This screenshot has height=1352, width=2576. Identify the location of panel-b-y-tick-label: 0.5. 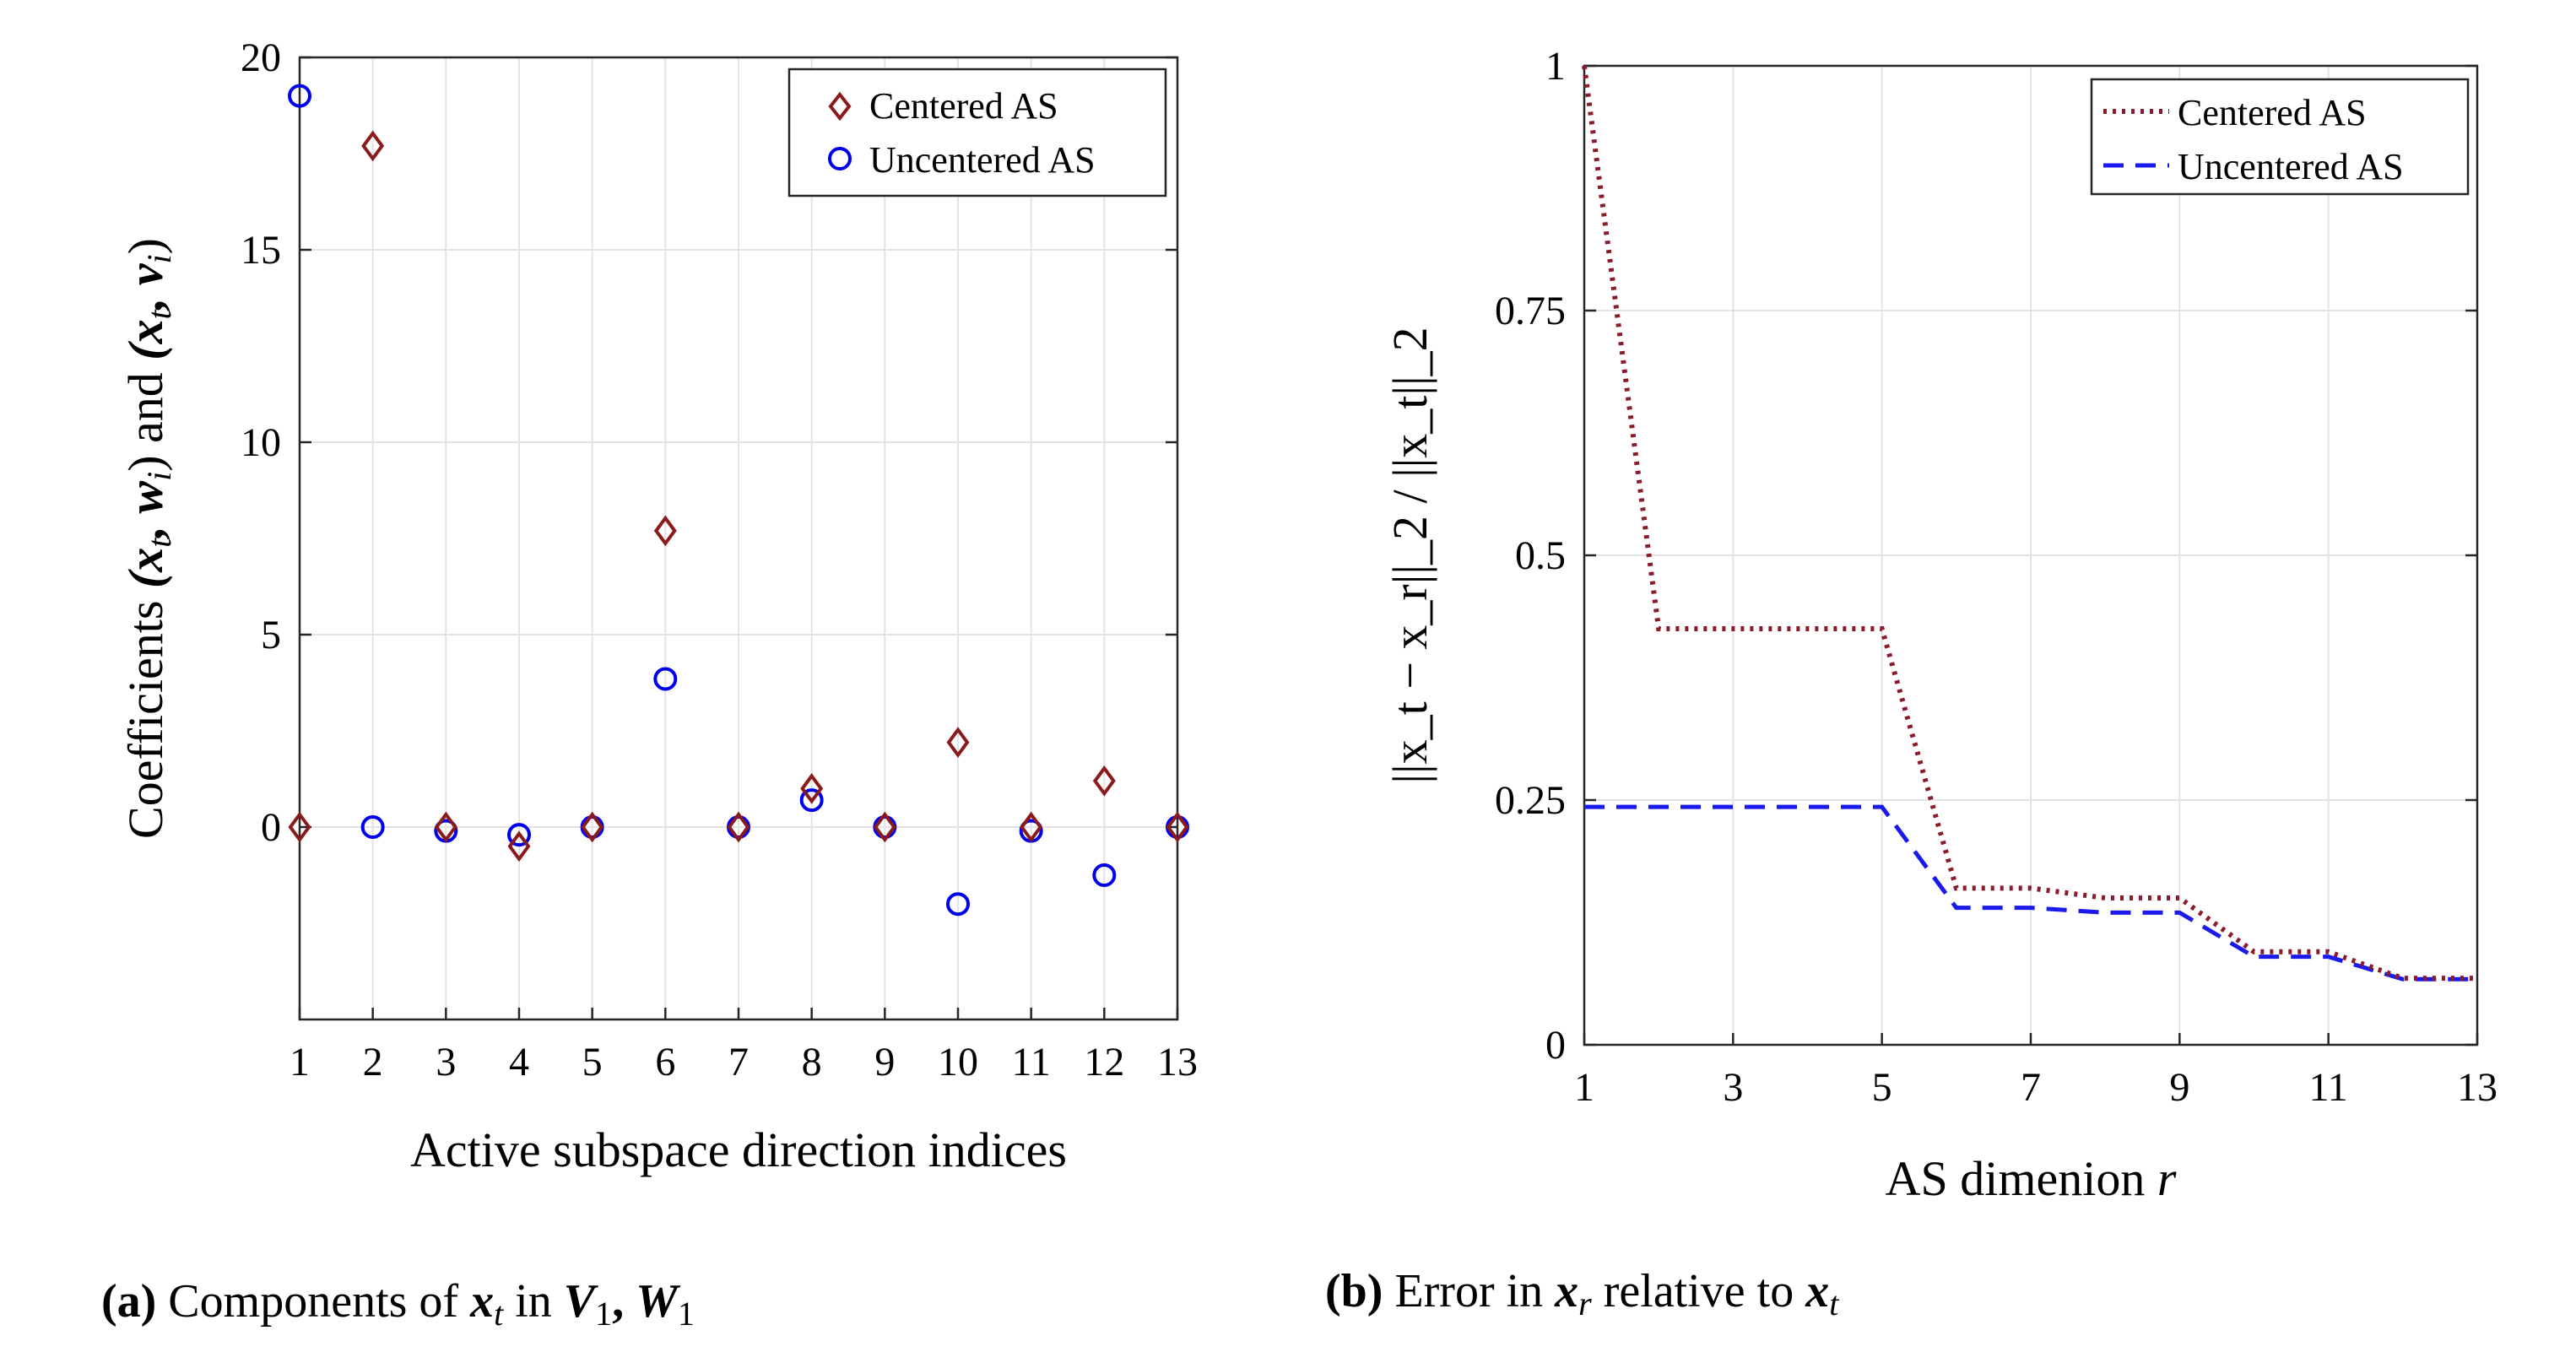
(1540, 555).